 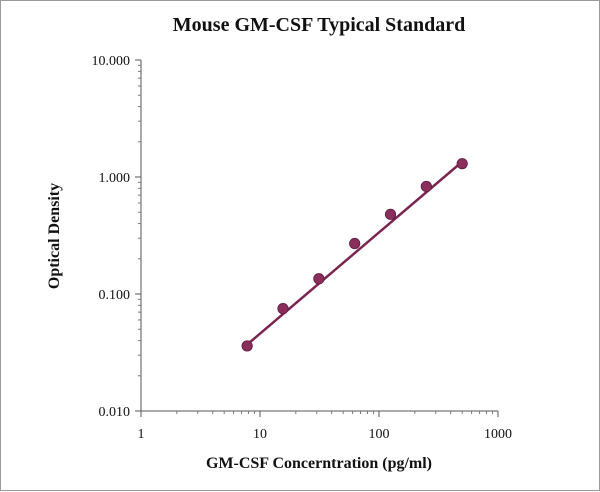 I want to click on x-tick-label: 100, so click(x=379, y=434).